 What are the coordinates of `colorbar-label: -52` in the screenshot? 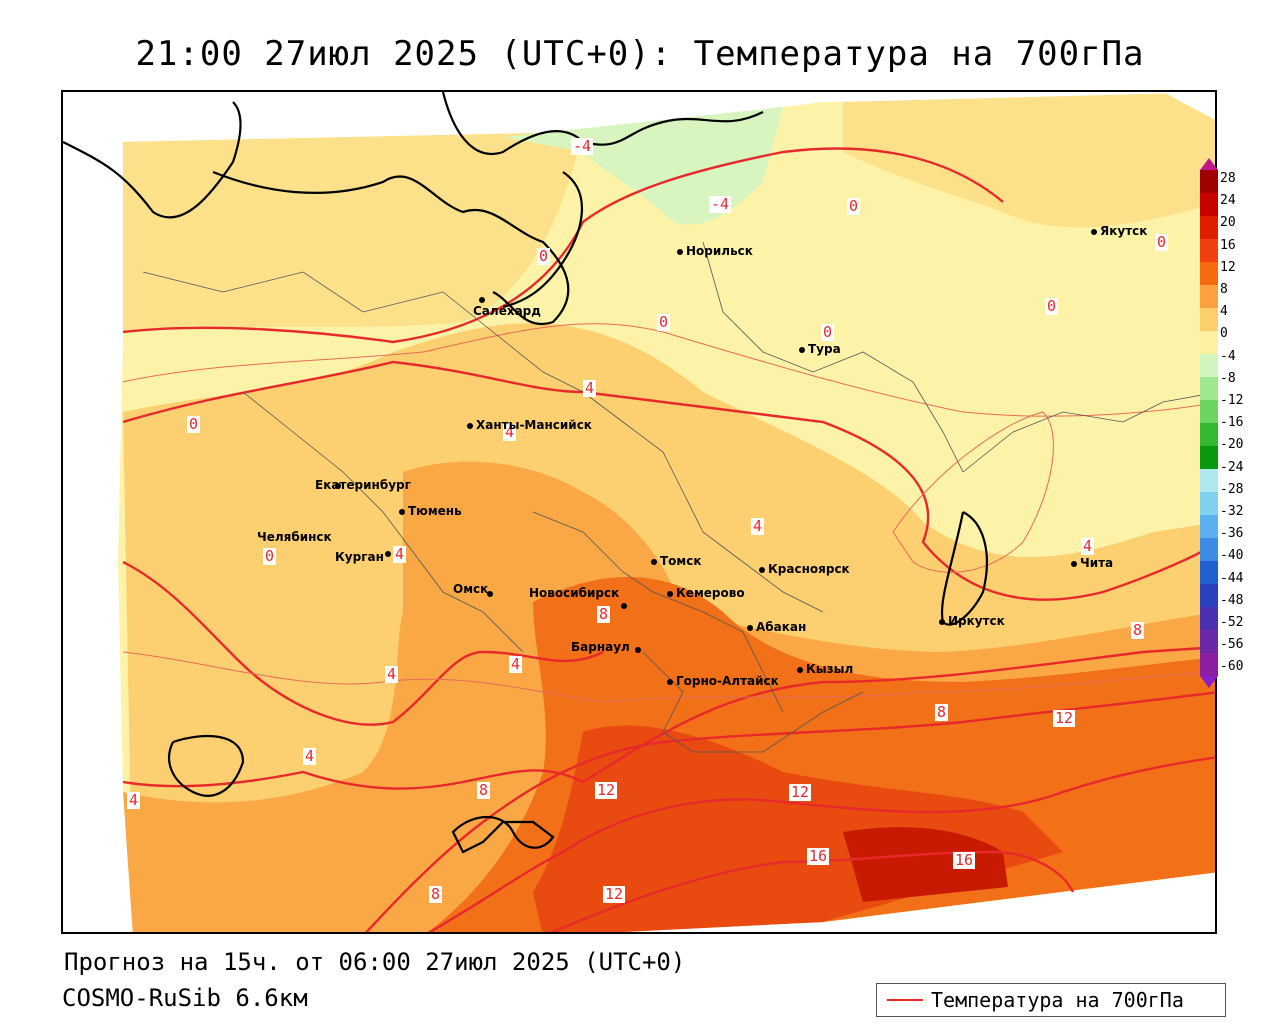 It's located at (1232, 623).